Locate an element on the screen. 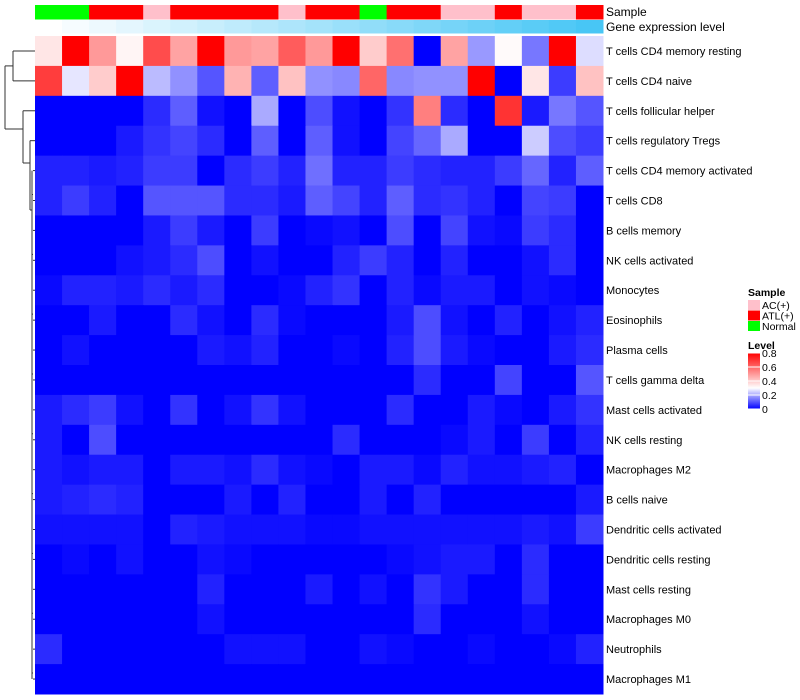 The height and width of the screenshot is (700, 800). row-label: Monocytes is located at coordinates (633, 291).